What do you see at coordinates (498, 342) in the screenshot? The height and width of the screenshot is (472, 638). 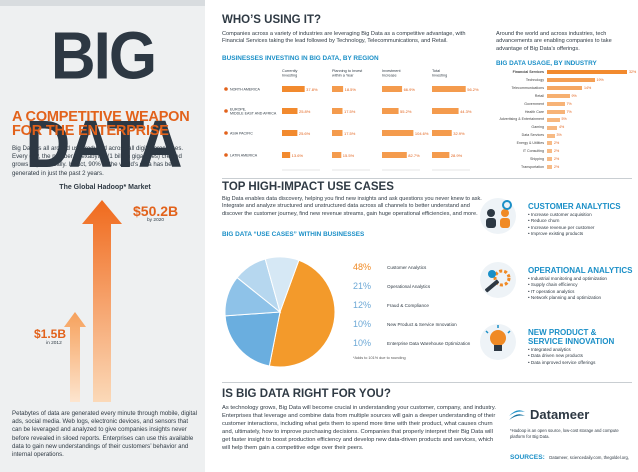 I see `lightbulb-icon` at bounding box center [498, 342].